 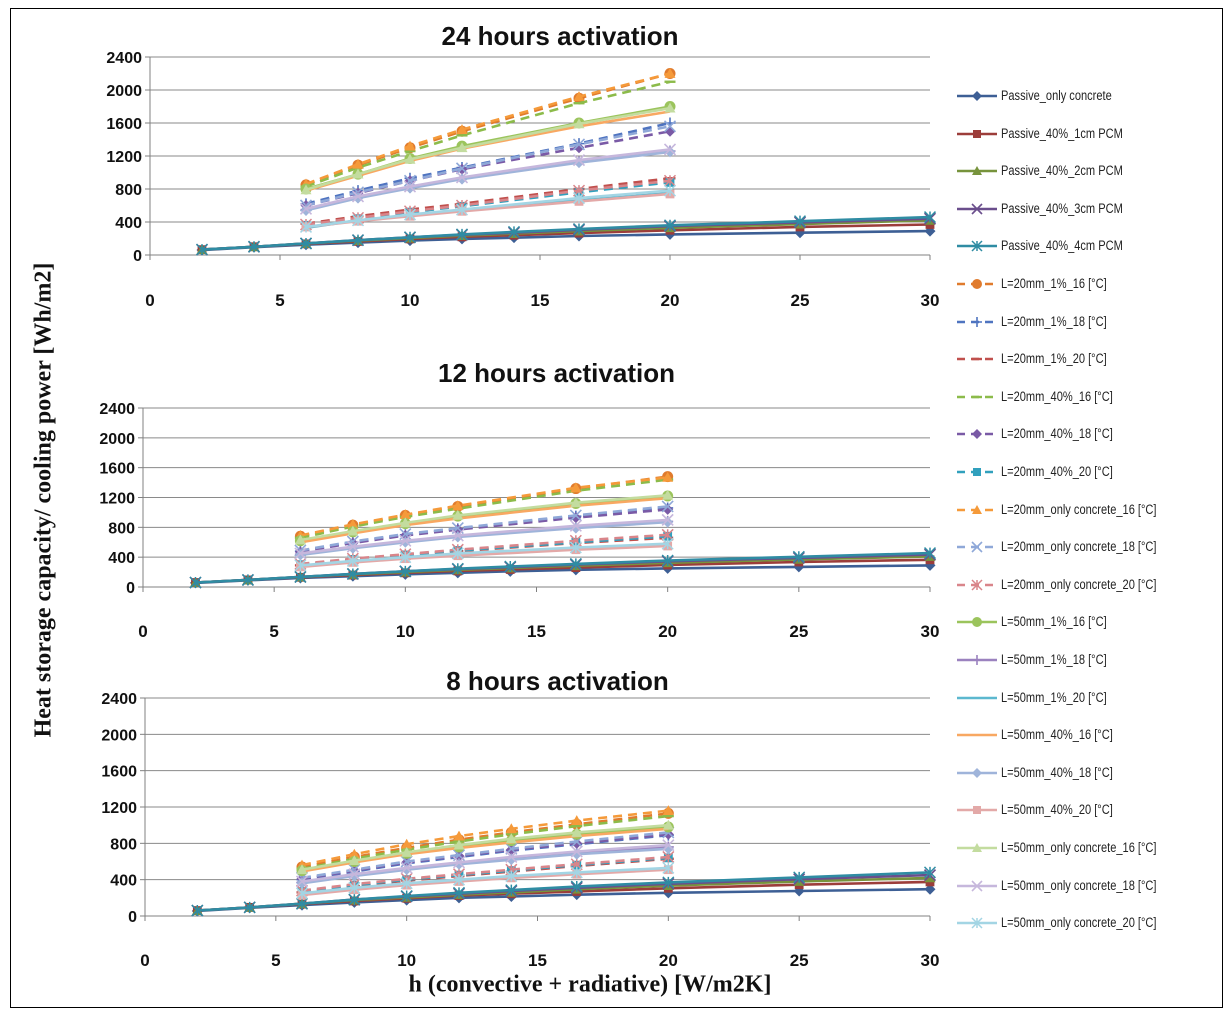 What do you see at coordinates (536, 631) in the screenshot?
I see `x-tick-label: 15` at bounding box center [536, 631].